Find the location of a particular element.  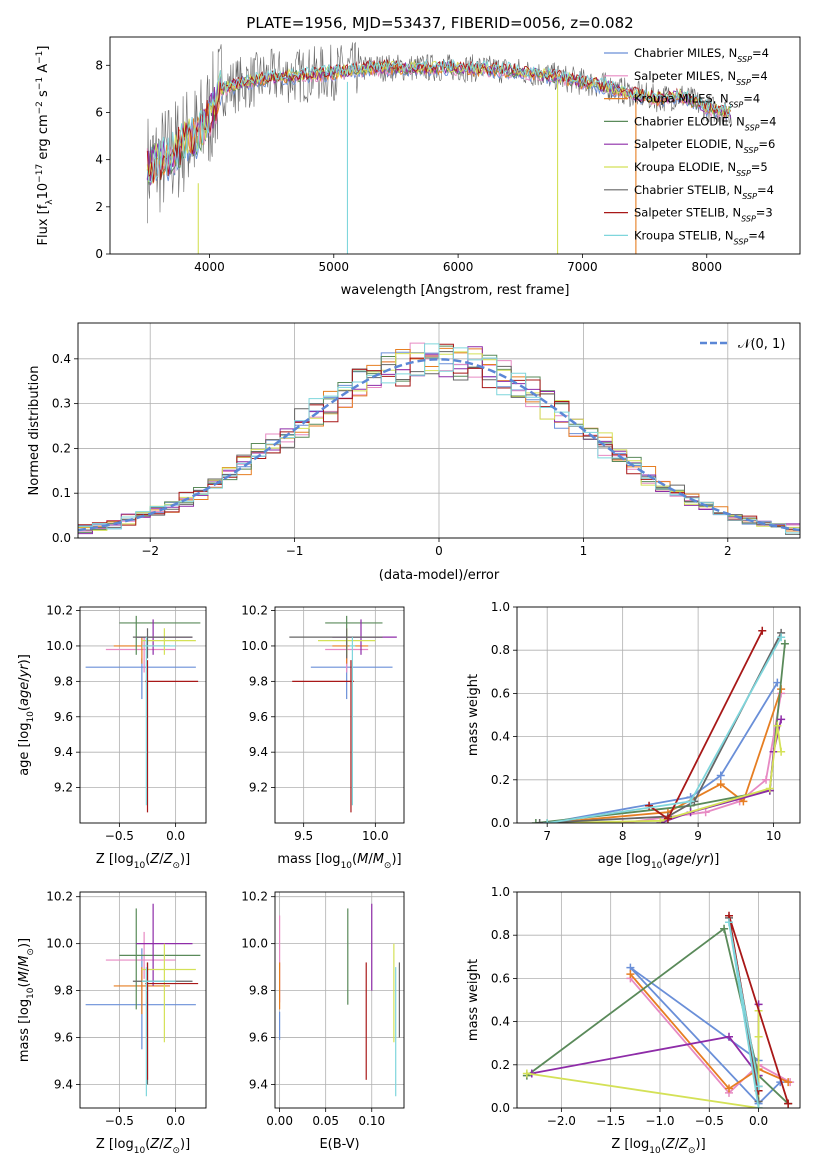

legend-label: Salpeter MILES, NSSP=4 is located at coordinates (701, 78).